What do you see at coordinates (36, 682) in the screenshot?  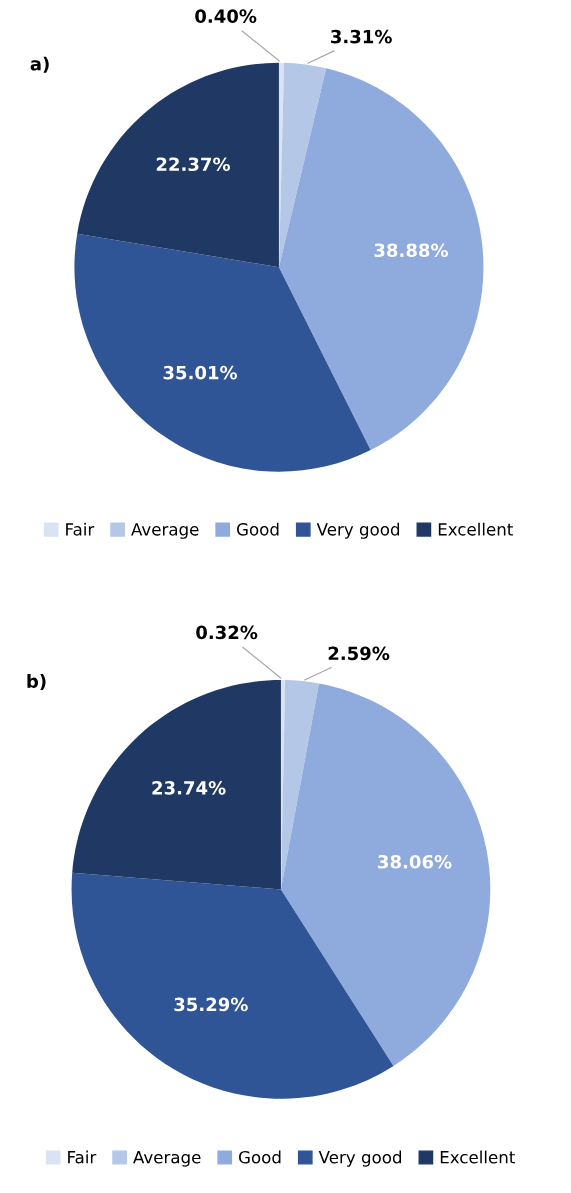 I see `text: b)` at bounding box center [36, 682].